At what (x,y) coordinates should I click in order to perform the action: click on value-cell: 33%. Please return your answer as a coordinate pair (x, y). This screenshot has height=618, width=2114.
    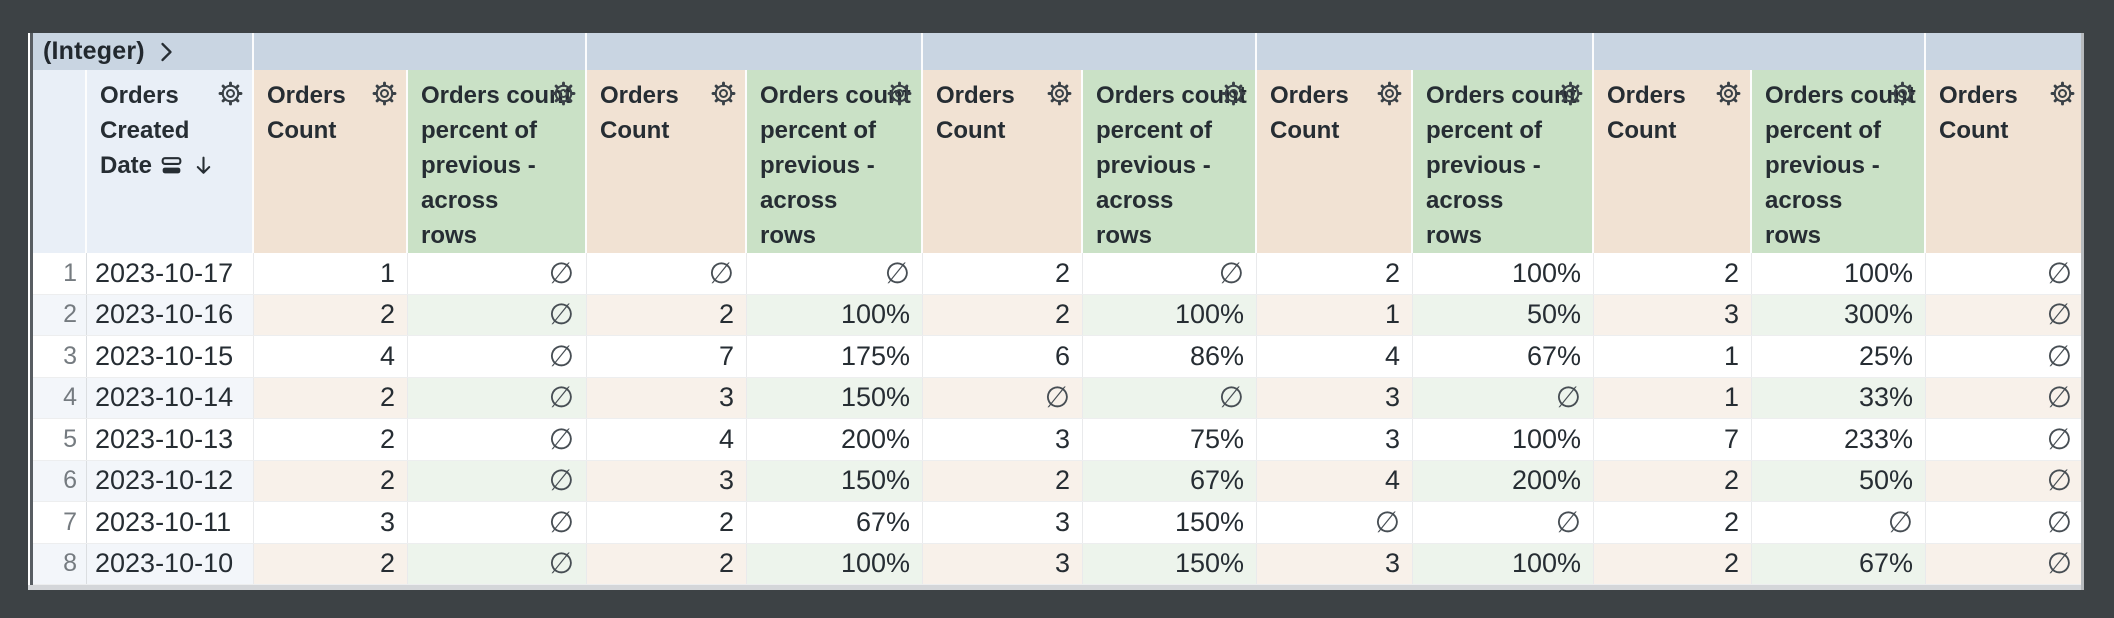
    Looking at the image, I should click on (1839, 397).